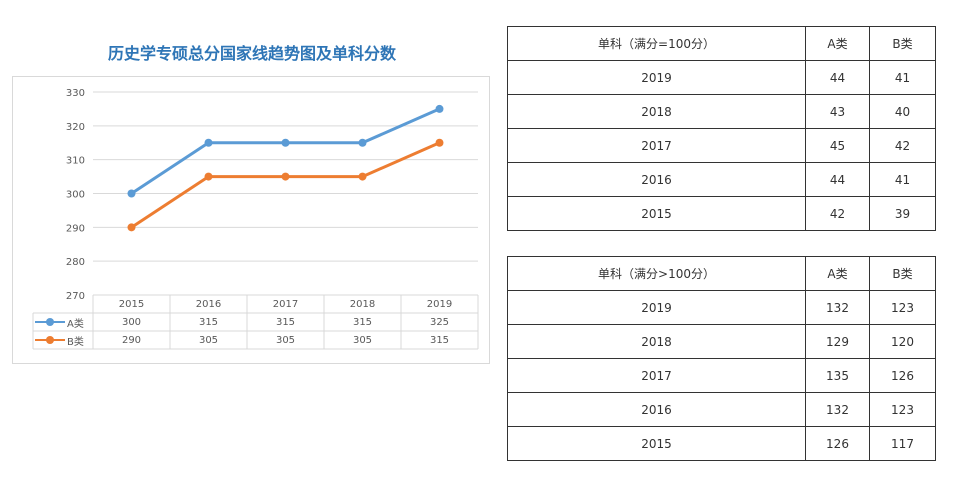 This screenshot has width=964, height=482. Describe the element at coordinates (75, 342) in the screenshot. I see `legend-label: B类` at that location.